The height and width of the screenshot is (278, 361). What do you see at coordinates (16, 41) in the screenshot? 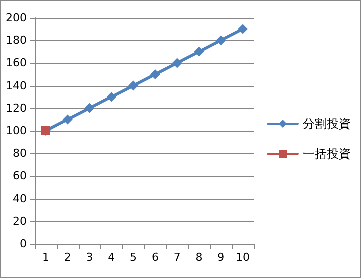
I see `y-tick-label: 180` at bounding box center [16, 41].